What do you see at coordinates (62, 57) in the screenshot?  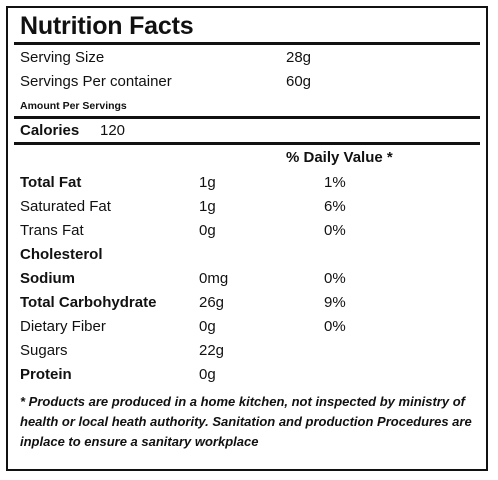 I see `serving-size-label: Serving Size` at bounding box center [62, 57].